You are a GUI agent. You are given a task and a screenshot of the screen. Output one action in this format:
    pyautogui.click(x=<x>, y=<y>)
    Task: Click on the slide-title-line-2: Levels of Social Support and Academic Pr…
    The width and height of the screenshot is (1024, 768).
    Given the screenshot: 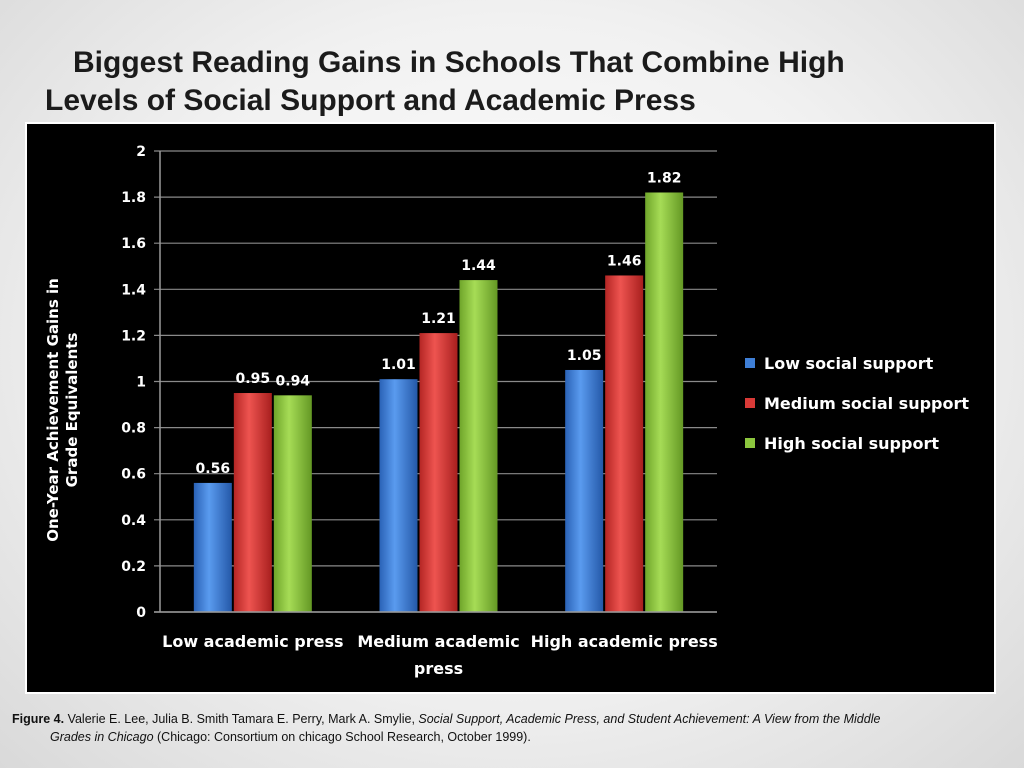 What is the action you would take?
    pyautogui.click(x=370, y=100)
    